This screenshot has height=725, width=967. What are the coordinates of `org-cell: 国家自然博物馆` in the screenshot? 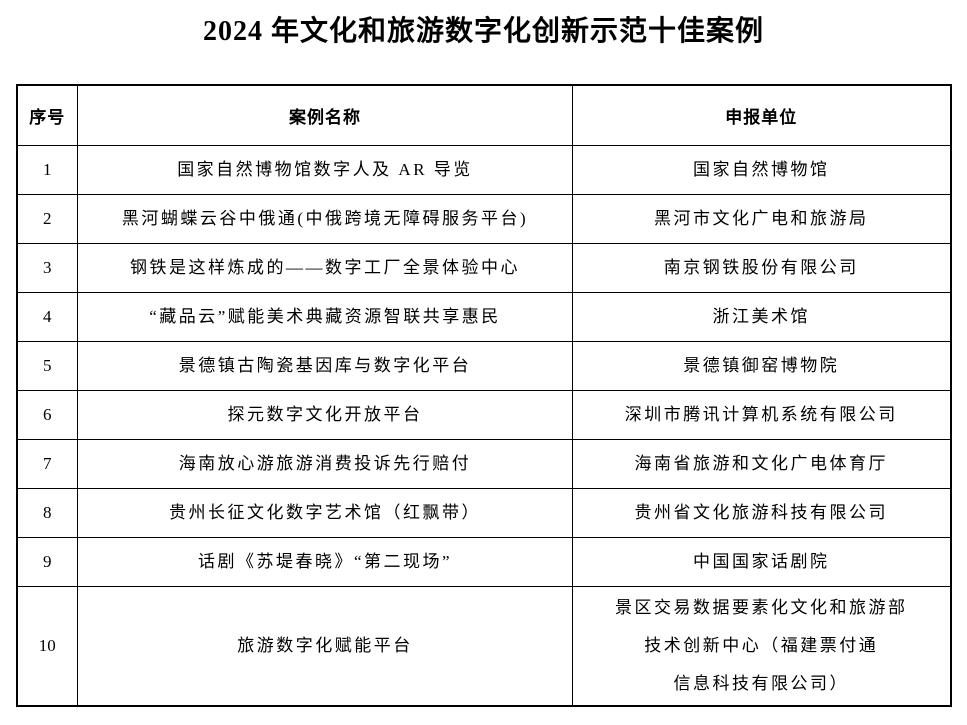 It's located at (761, 169).